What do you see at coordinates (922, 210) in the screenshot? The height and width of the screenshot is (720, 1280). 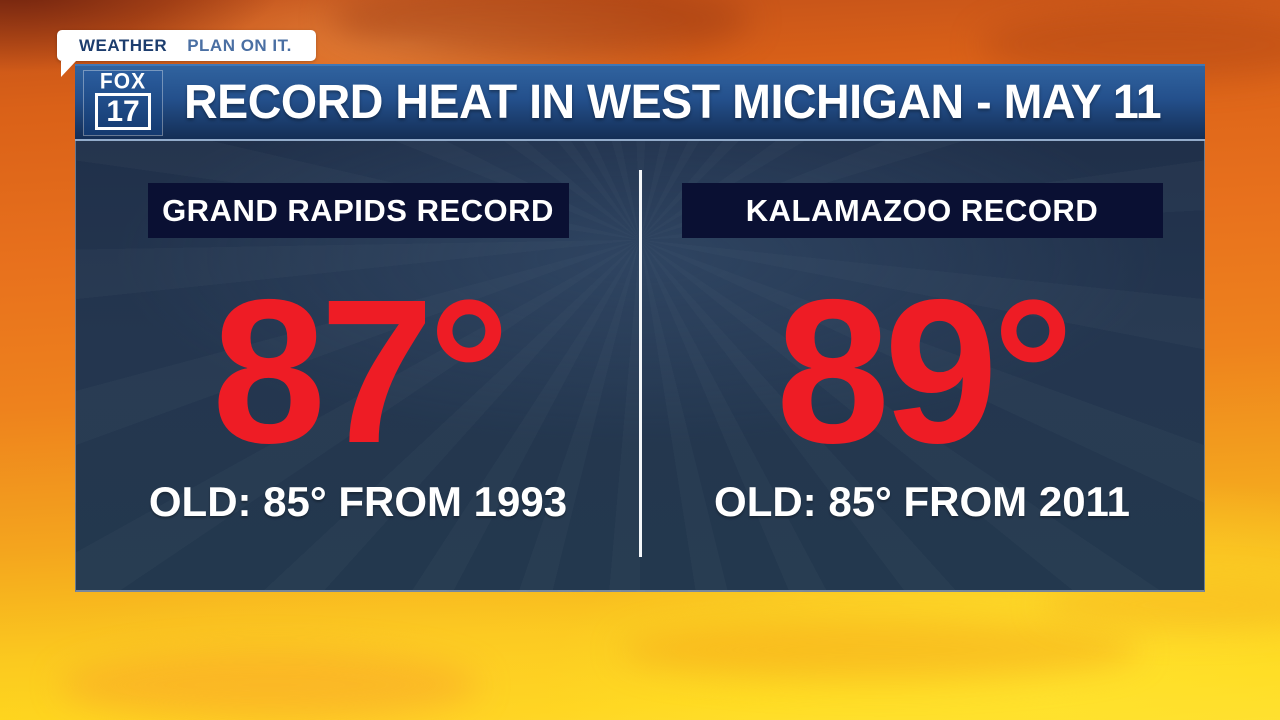 I see `record-location-label: KALAMAZOO RECORD` at bounding box center [922, 210].